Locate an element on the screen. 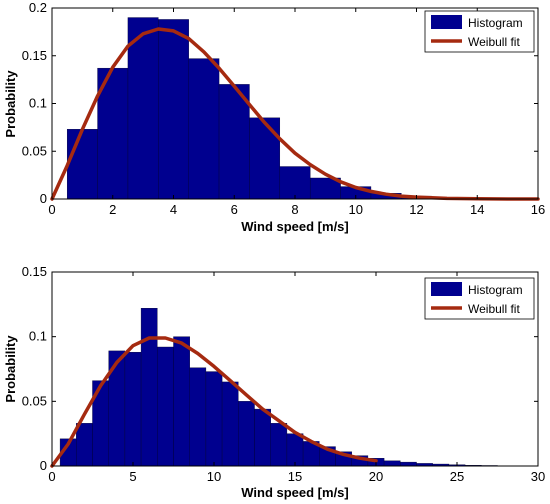  x-tick-label: 12 is located at coordinates (416, 209).